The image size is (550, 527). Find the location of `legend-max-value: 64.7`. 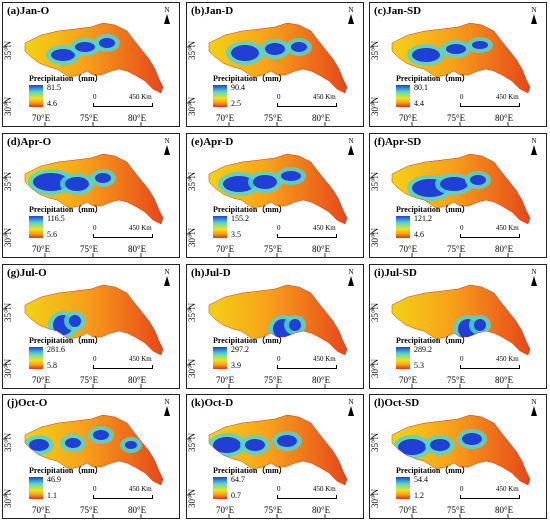

legend-max-value: 64.7 is located at coordinates (238, 479).